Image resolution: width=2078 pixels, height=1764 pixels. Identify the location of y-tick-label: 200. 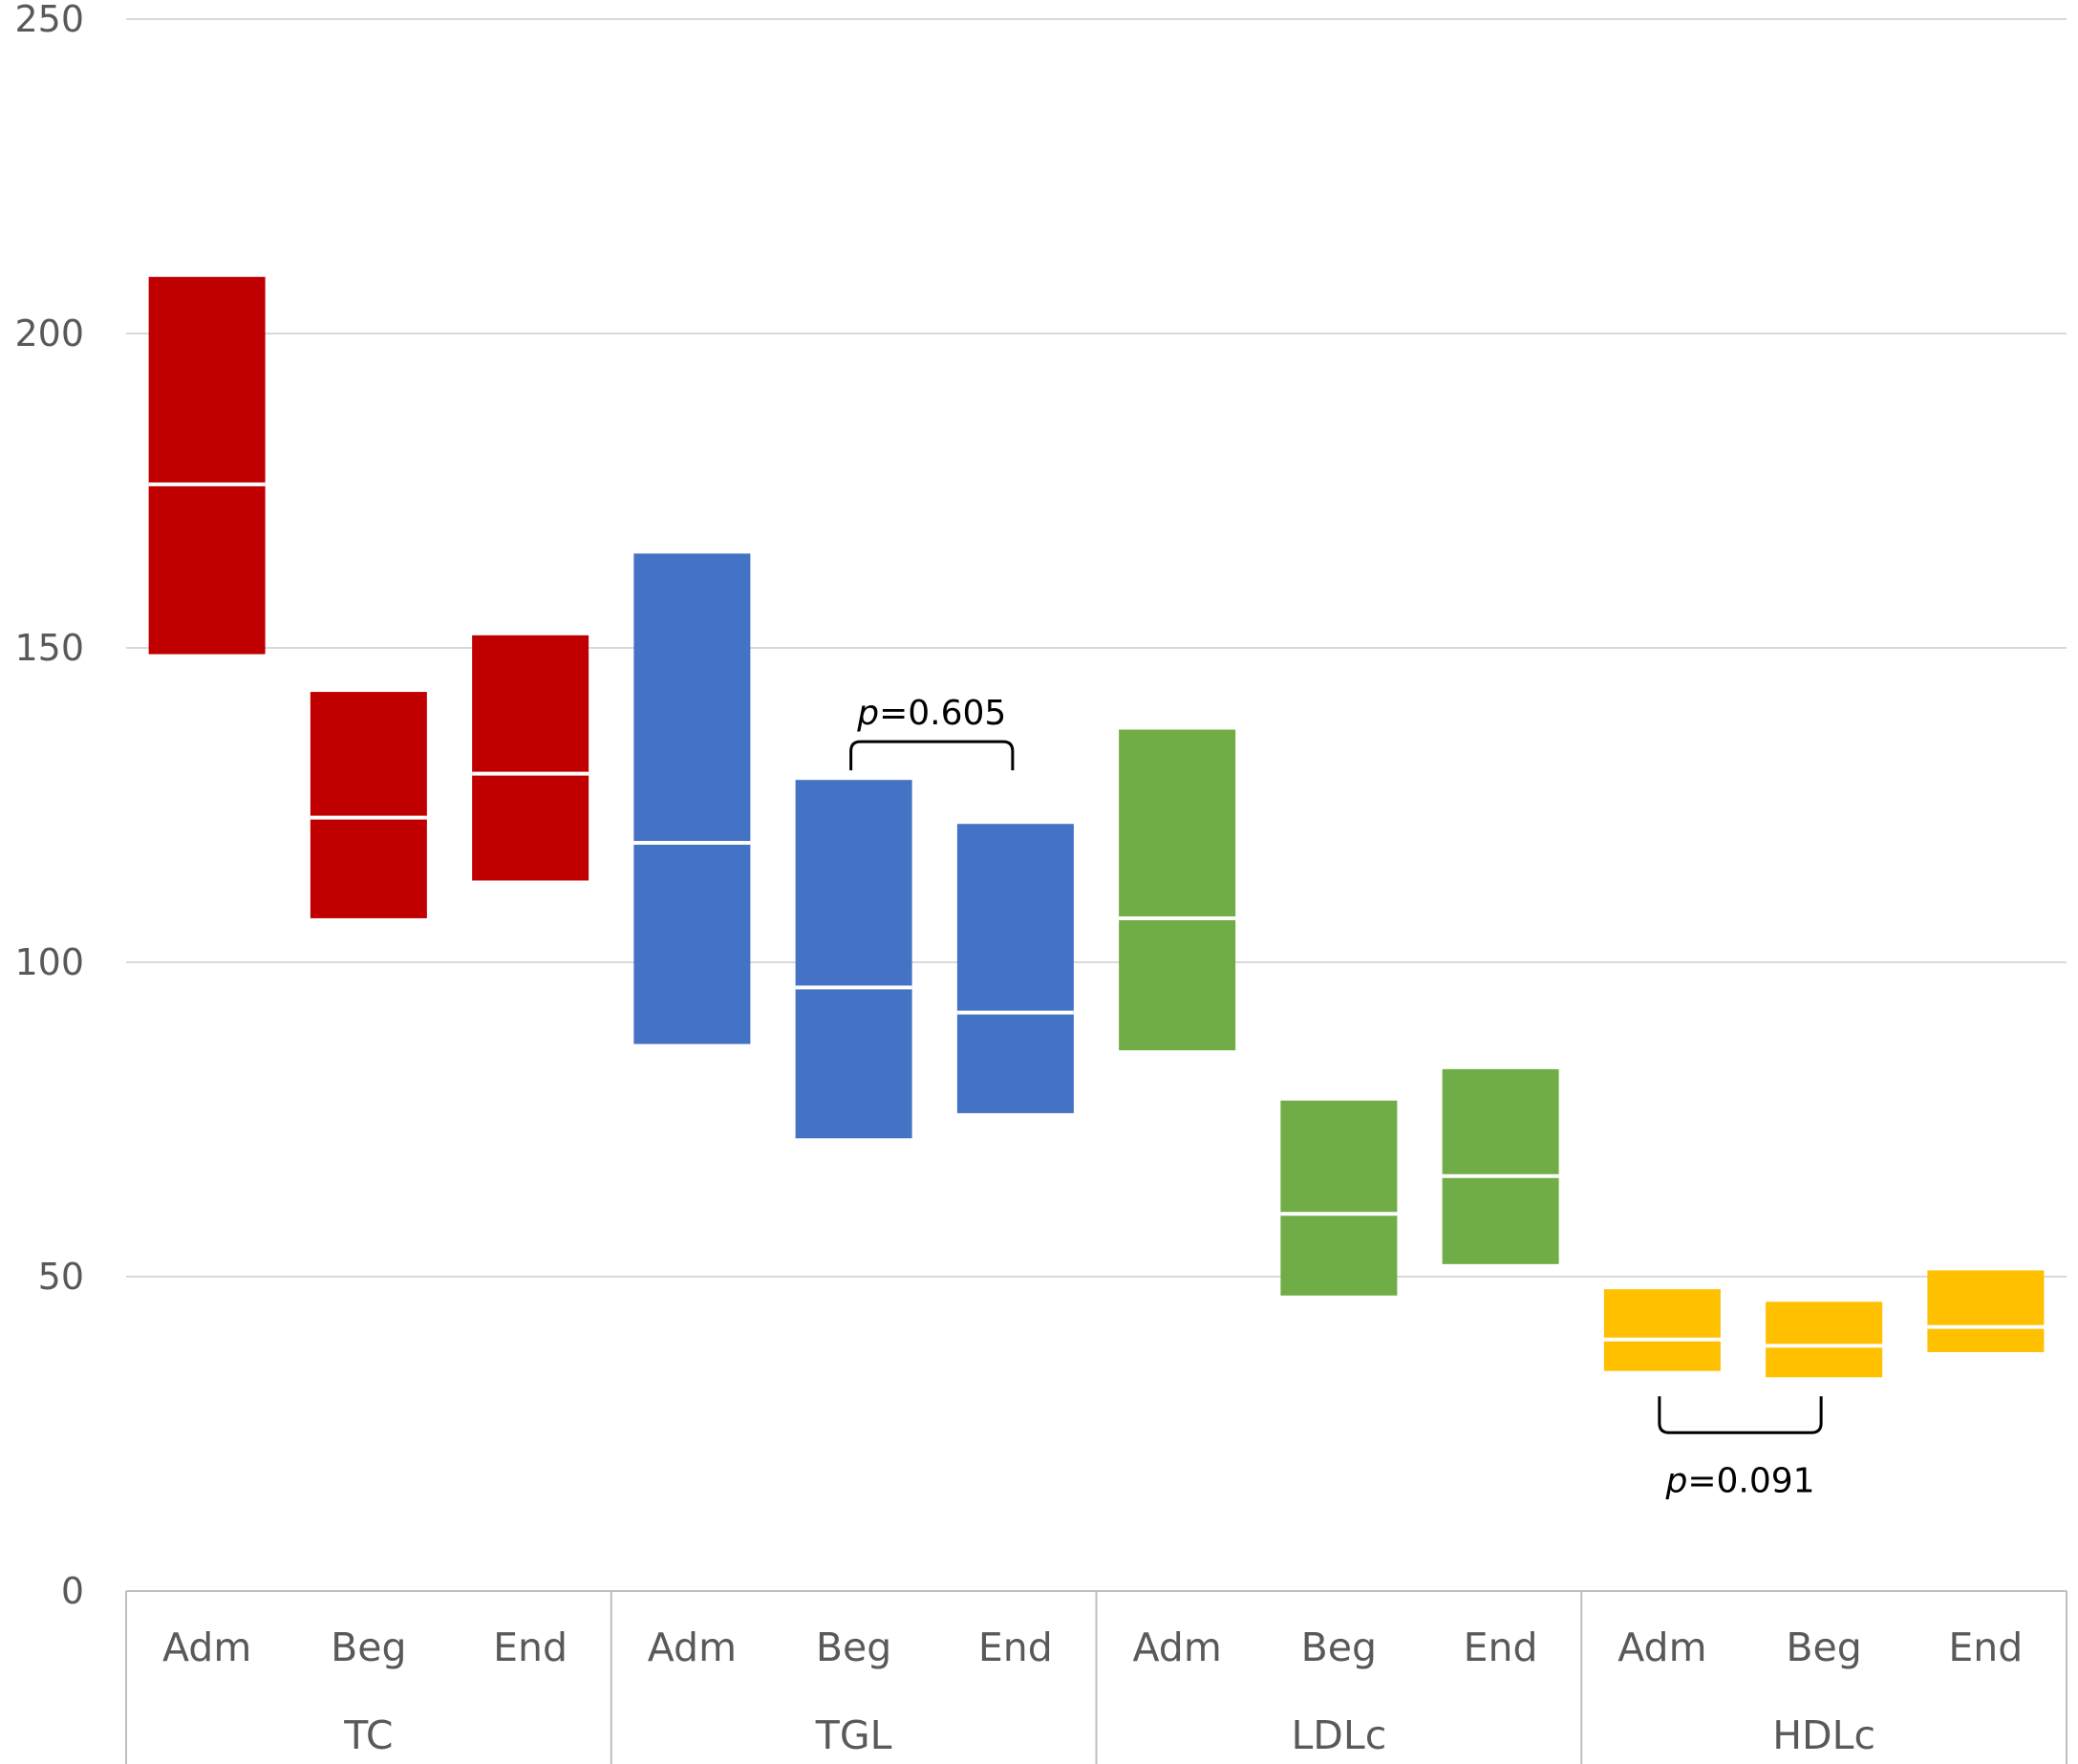
(49, 334).